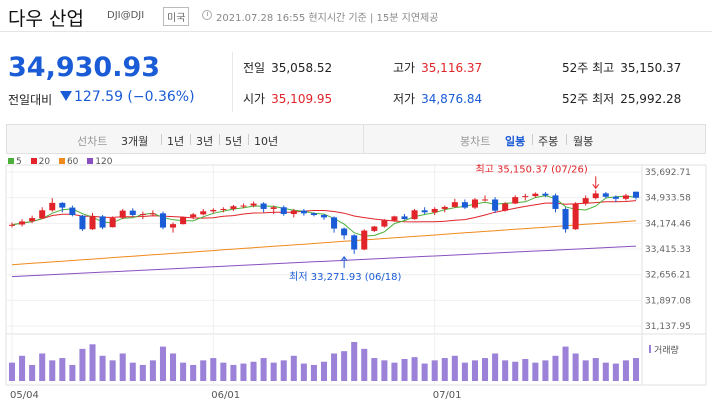 Image resolution: width=712 pixels, height=405 pixels. What do you see at coordinates (254, 68) in the screenshot?
I see `stat-label: 전일` at bounding box center [254, 68].